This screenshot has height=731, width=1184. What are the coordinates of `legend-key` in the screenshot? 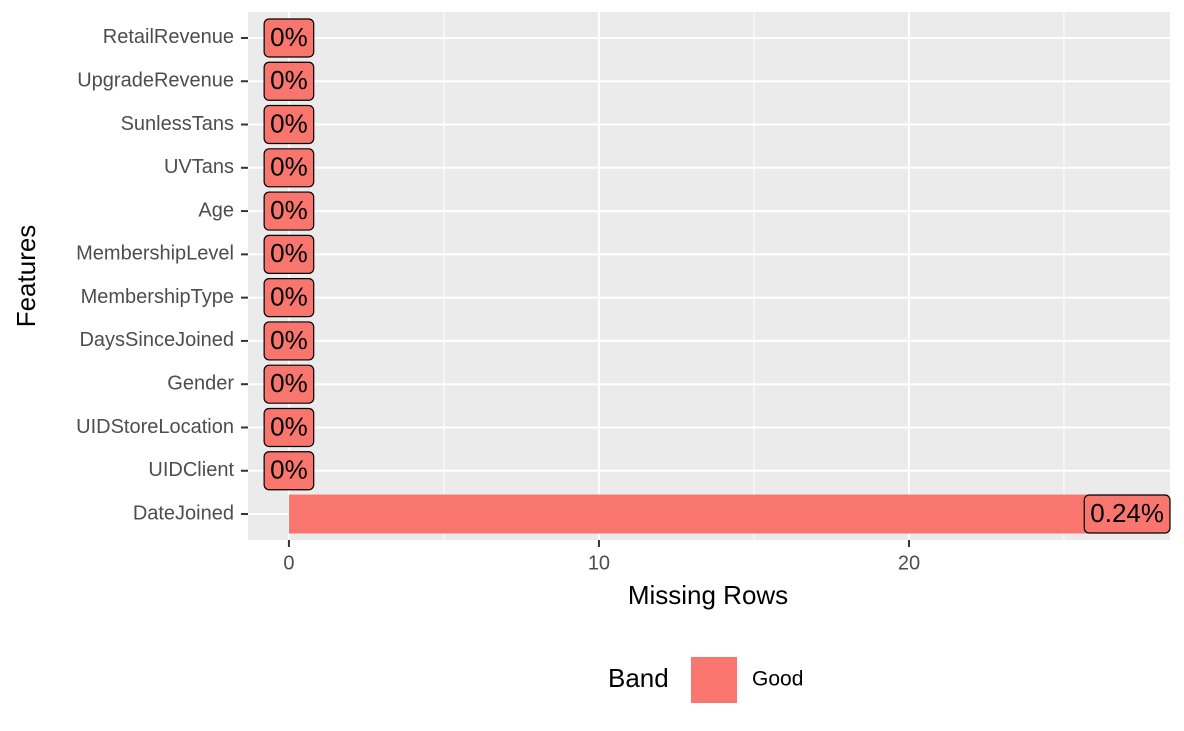 It's located at (714, 680).